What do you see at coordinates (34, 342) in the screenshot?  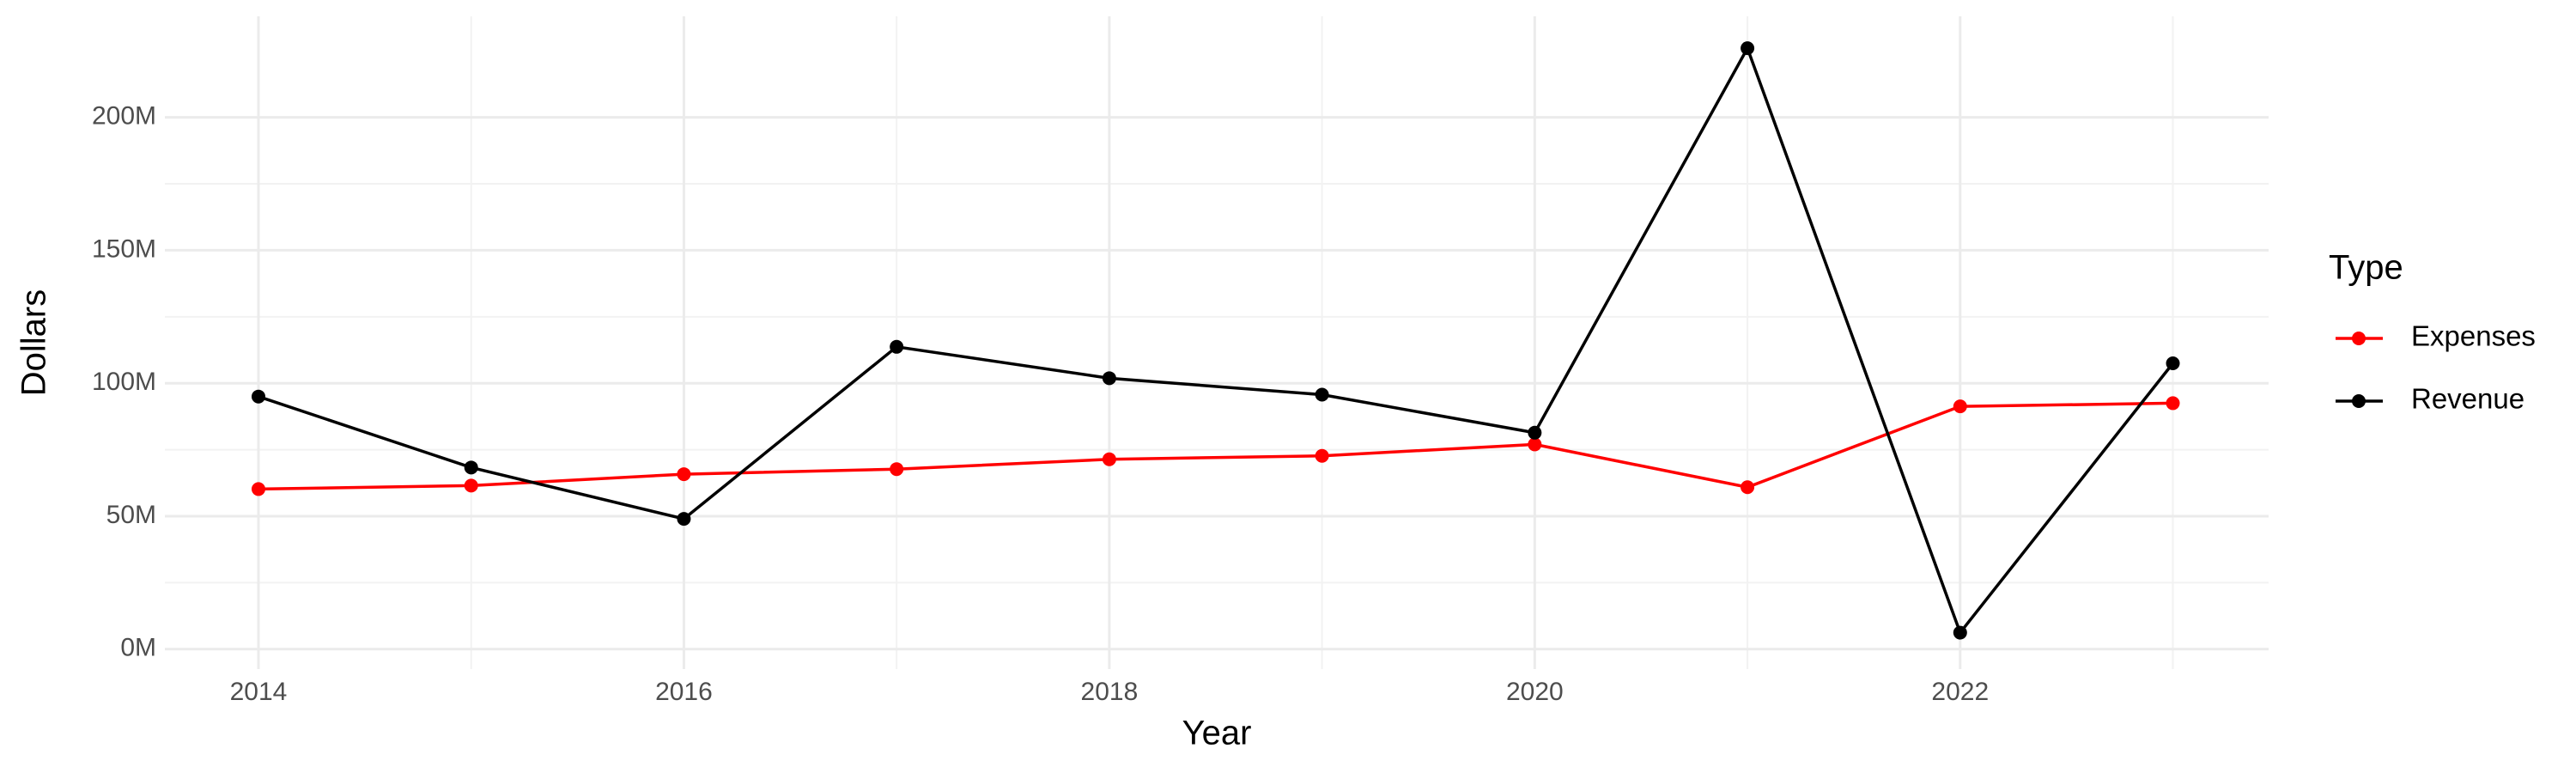 I see `y-axis-title: Dollars` at bounding box center [34, 342].